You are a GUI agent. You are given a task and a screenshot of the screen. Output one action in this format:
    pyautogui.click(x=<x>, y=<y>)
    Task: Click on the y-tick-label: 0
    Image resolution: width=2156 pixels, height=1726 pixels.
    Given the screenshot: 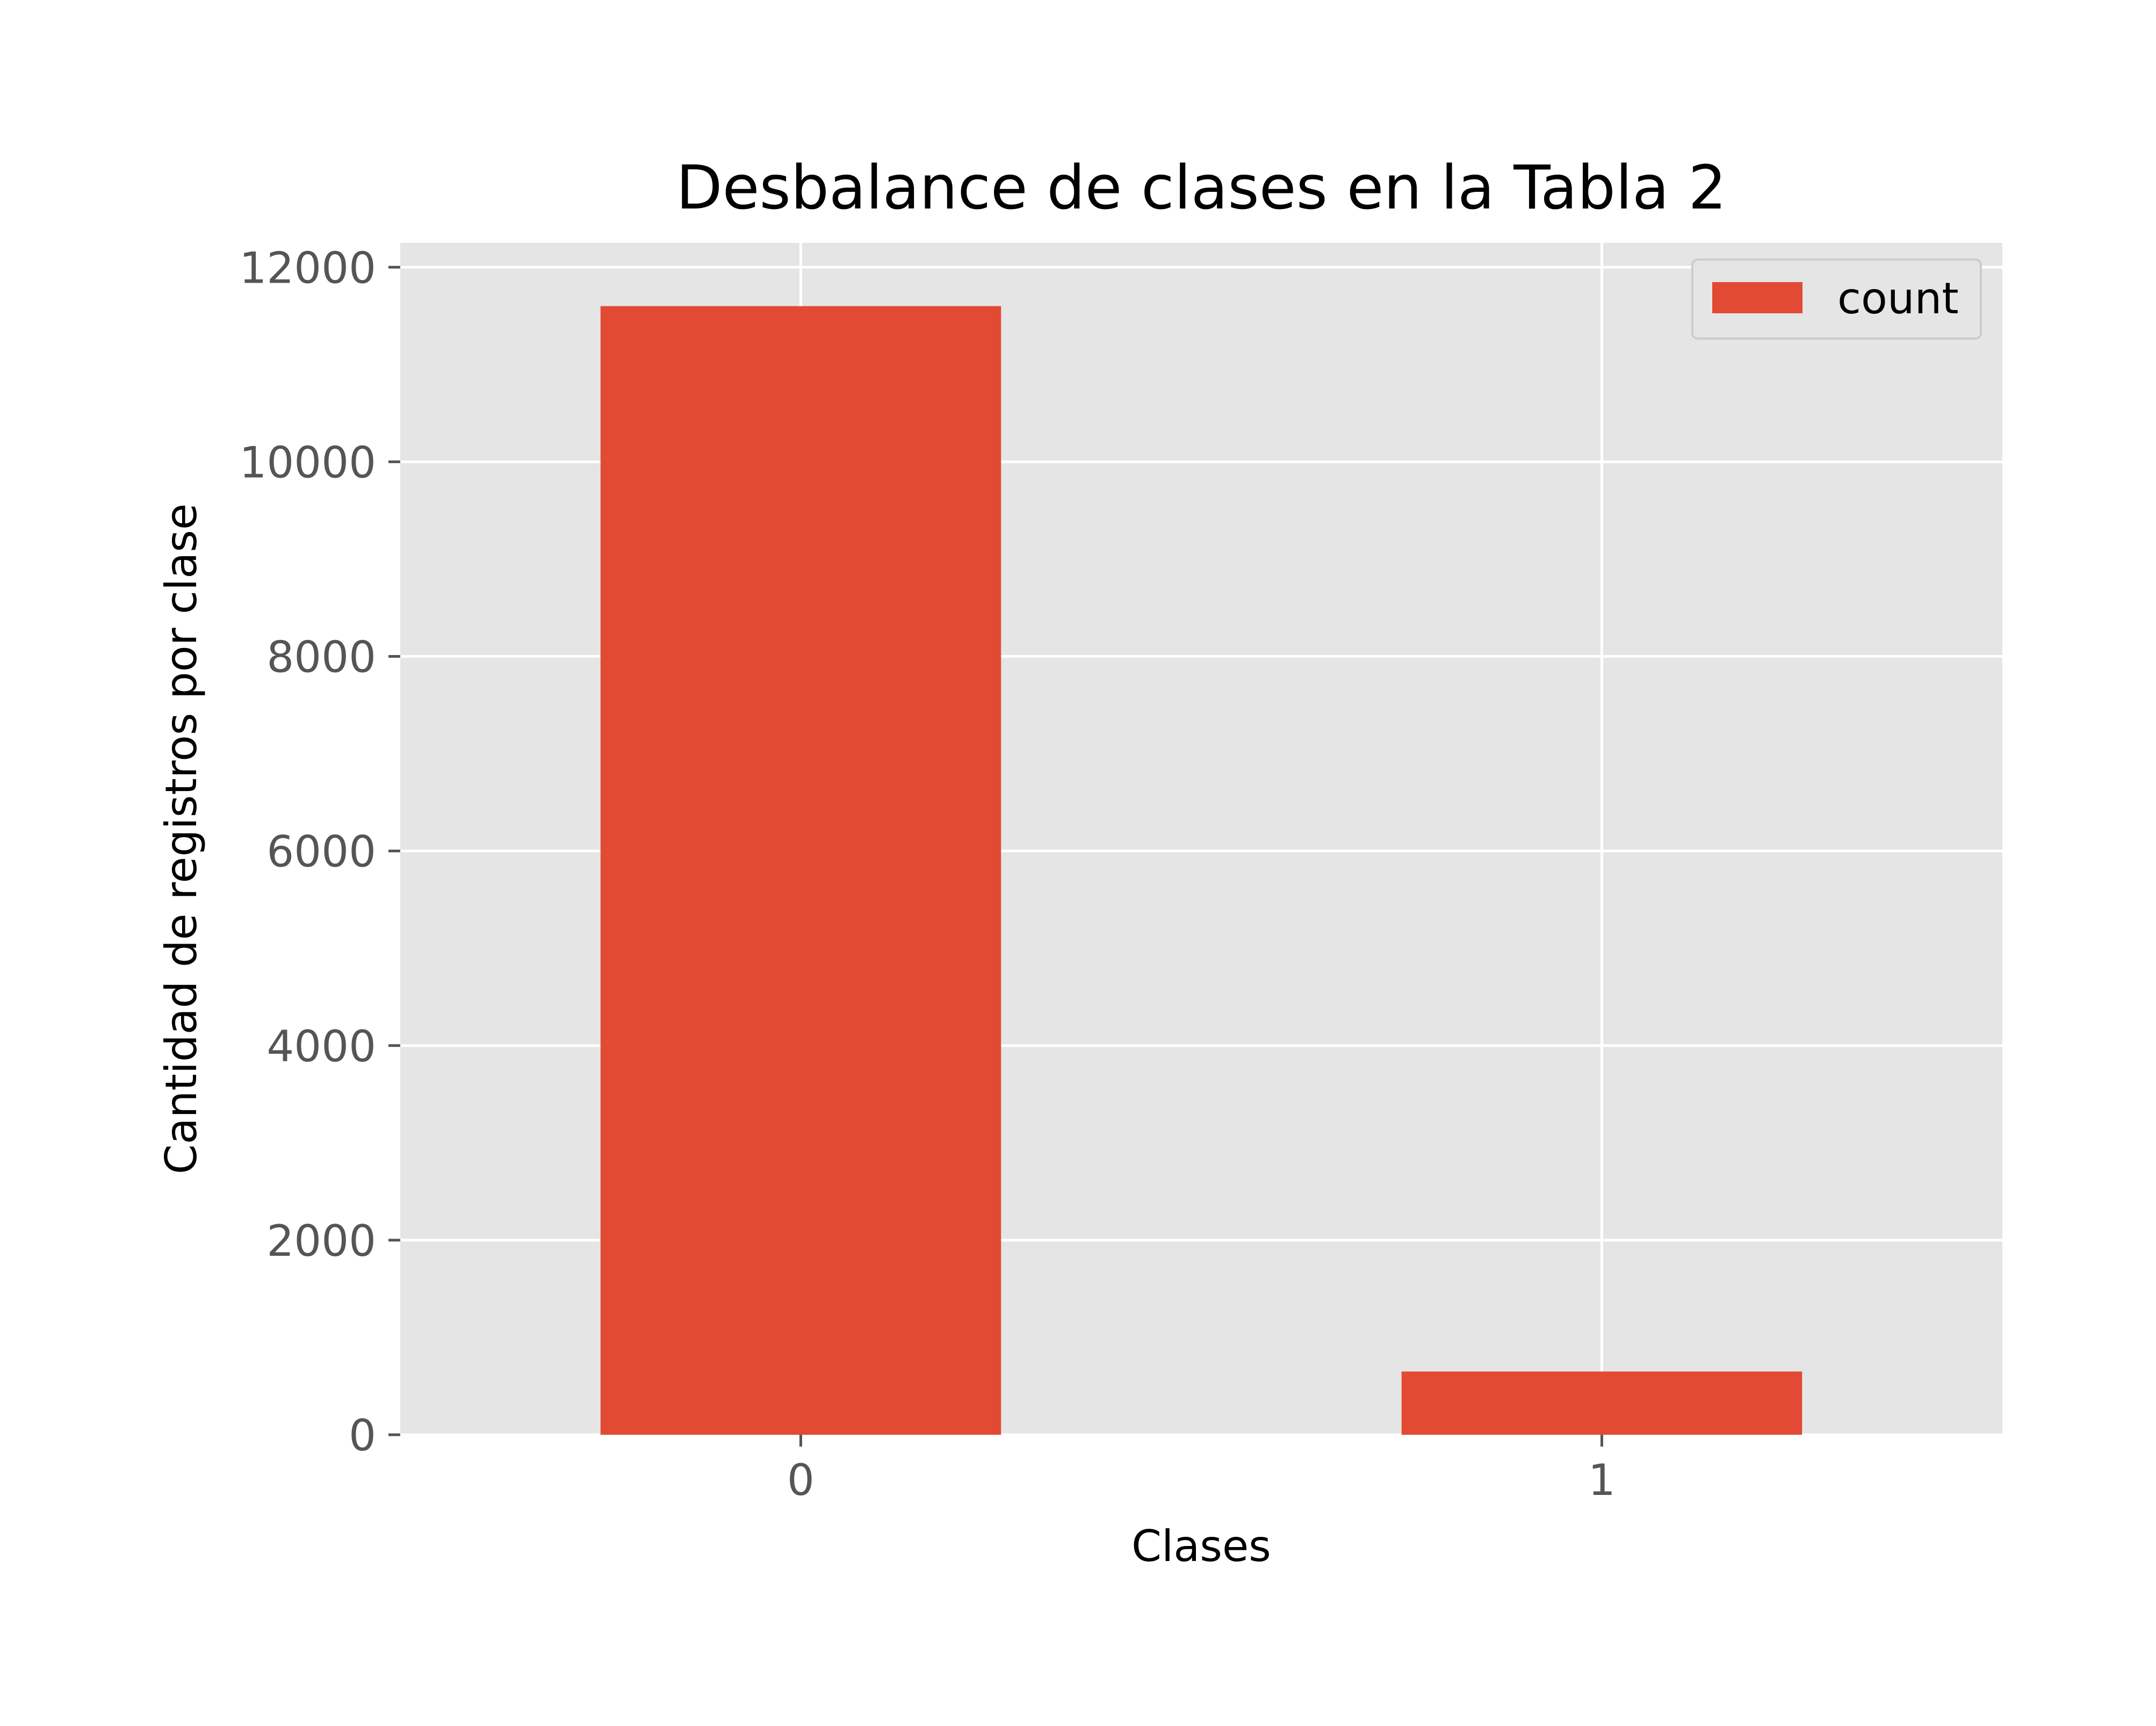 What is the action you would take?
    pyautogui.click(x=362, y=1436)
    